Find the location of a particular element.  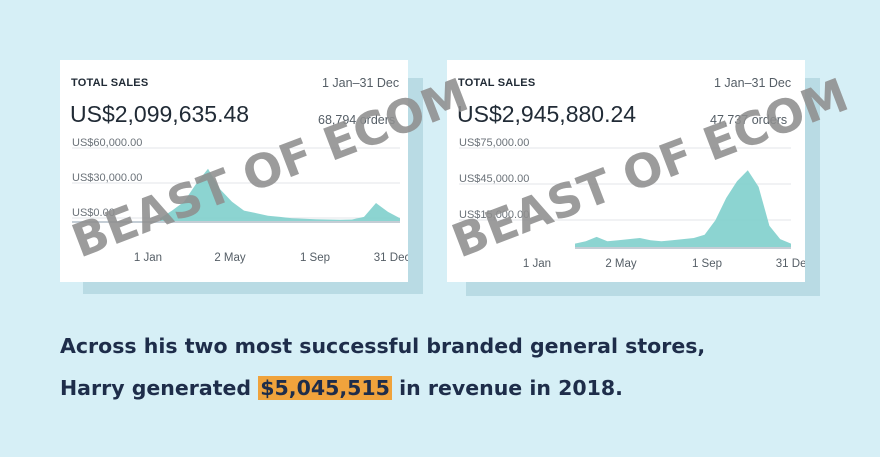

y-tick-label: US$0.00 is located at coordinates (93, 213).